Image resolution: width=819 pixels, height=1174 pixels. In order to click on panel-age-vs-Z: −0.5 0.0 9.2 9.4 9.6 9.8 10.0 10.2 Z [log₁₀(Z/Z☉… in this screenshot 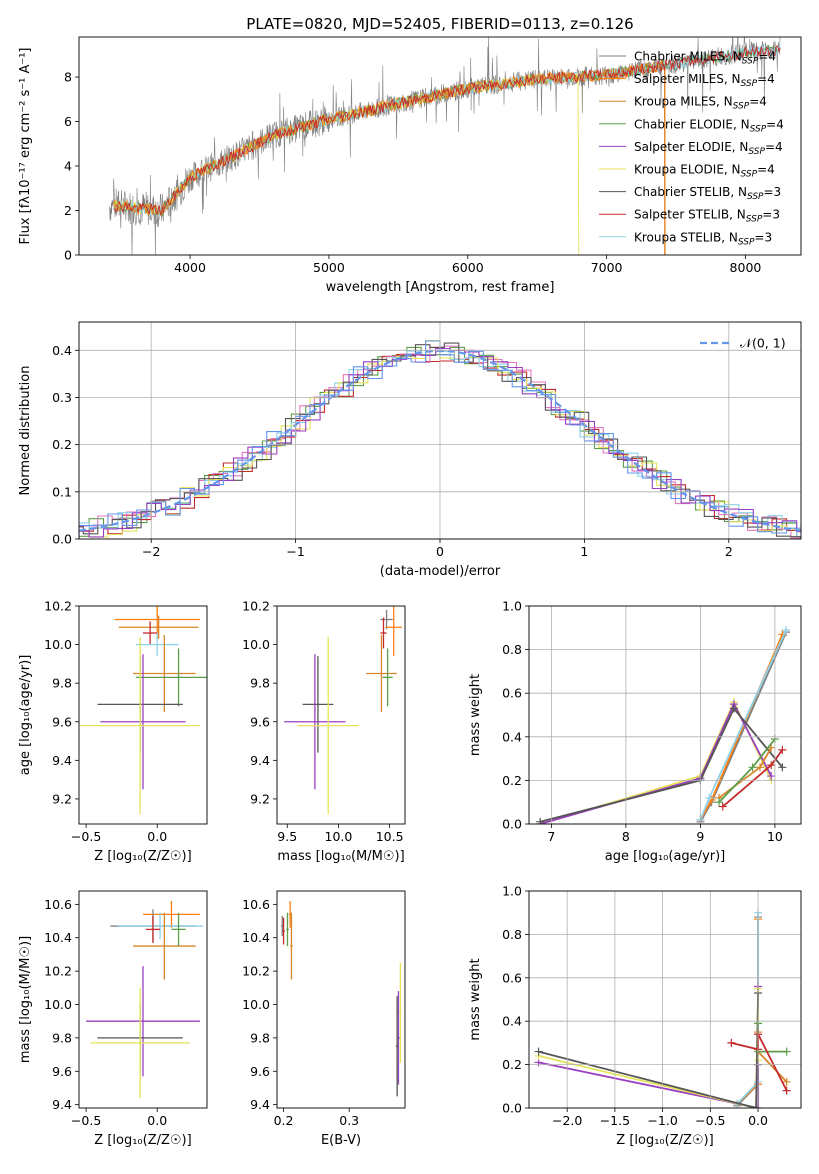, I will do `click(113, 731)`.